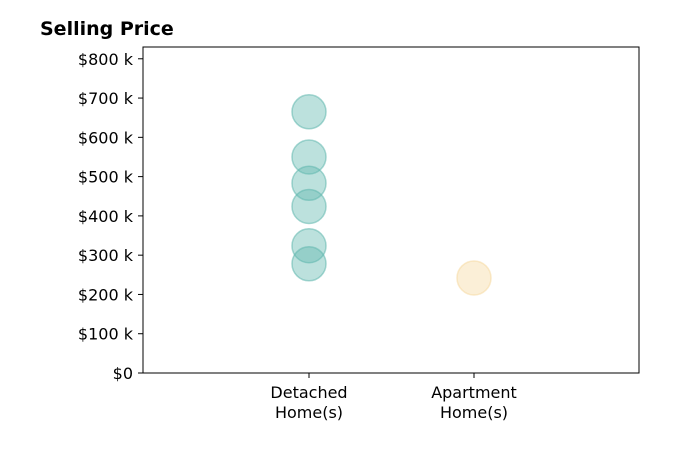  Describe the element at coordinates (106, 294) in the screenshot. I see `y-tick-label: $200 k` at that location.